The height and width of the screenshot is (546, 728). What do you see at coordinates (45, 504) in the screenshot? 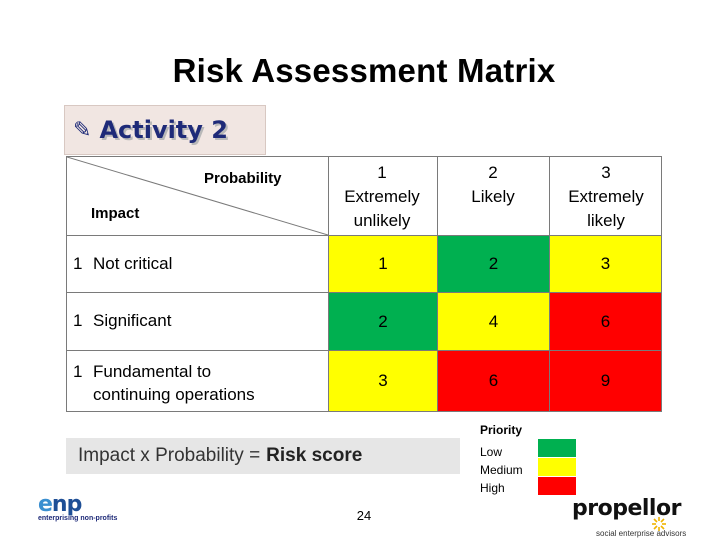
I see `logo-letter: e` at bounding box center [45, 504].